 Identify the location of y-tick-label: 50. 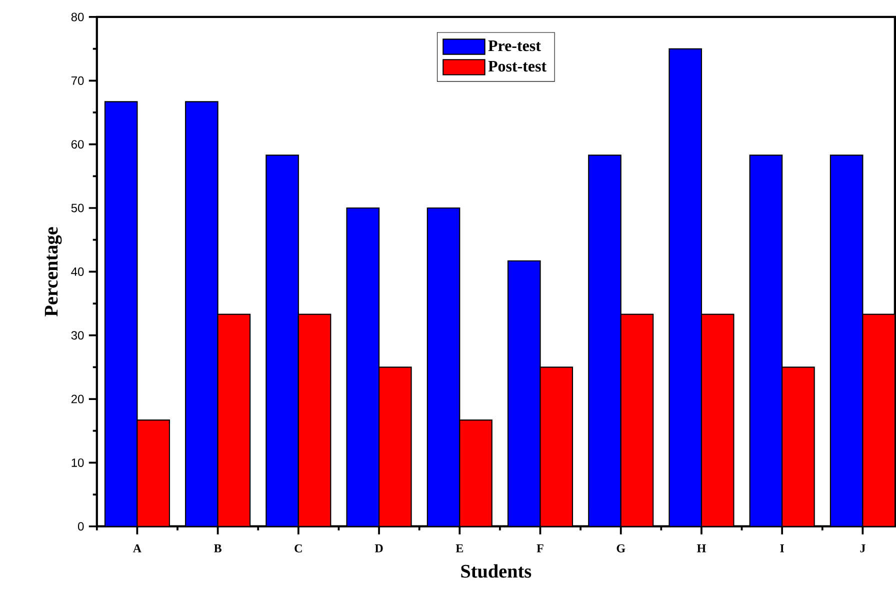
(77, 208).